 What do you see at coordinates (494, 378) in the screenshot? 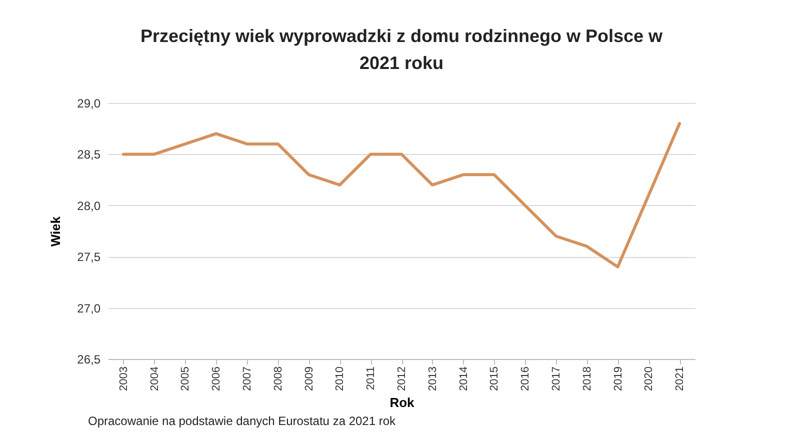
I see `x-tick-label: 2015` at bounding box center [494, 378].